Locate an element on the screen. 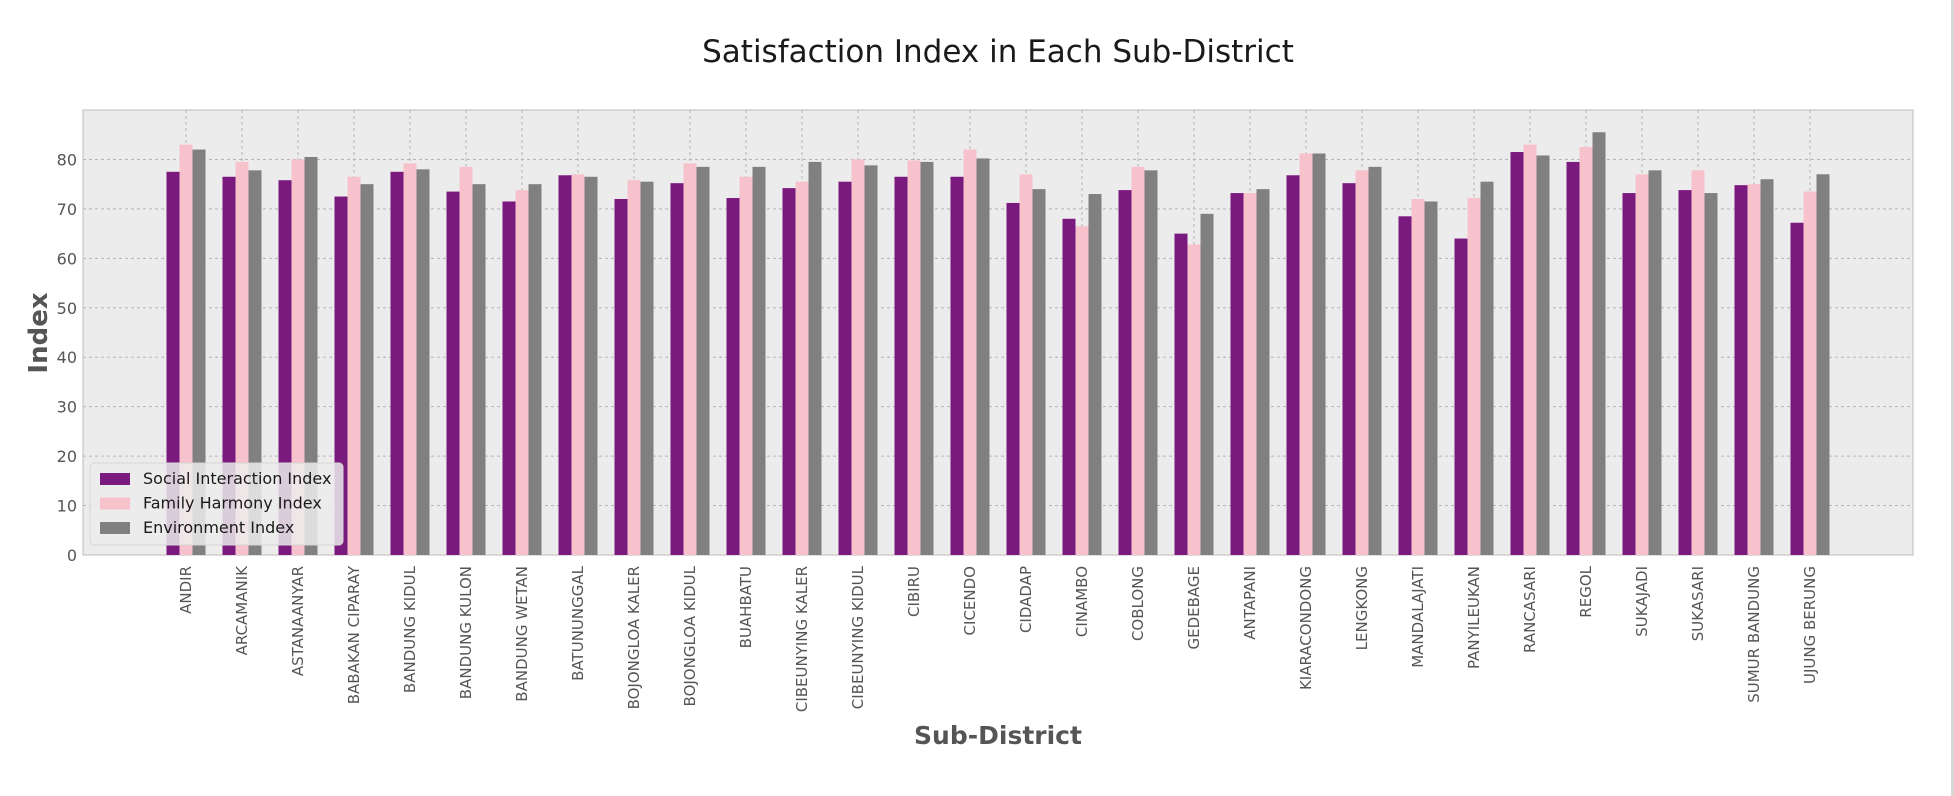  x-tick-label: BANDUNG KULON is located at coordinates (466, 632).